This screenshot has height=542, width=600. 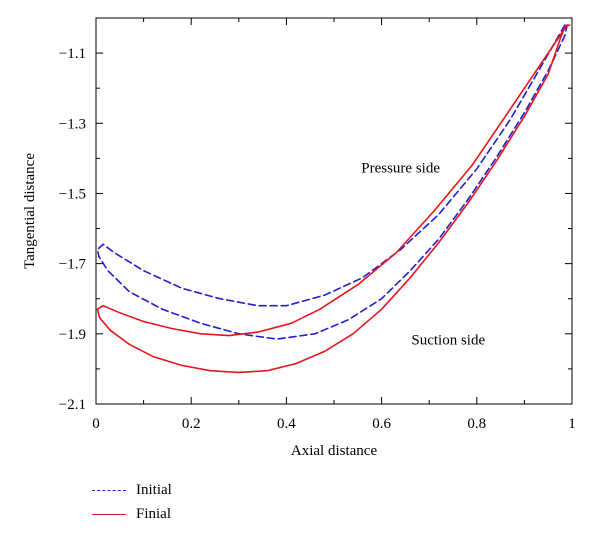 What do you see at coordinates (109, 514) in the screenshot?
I see `legend-swatch-finial` at bounding box center [109, 514].